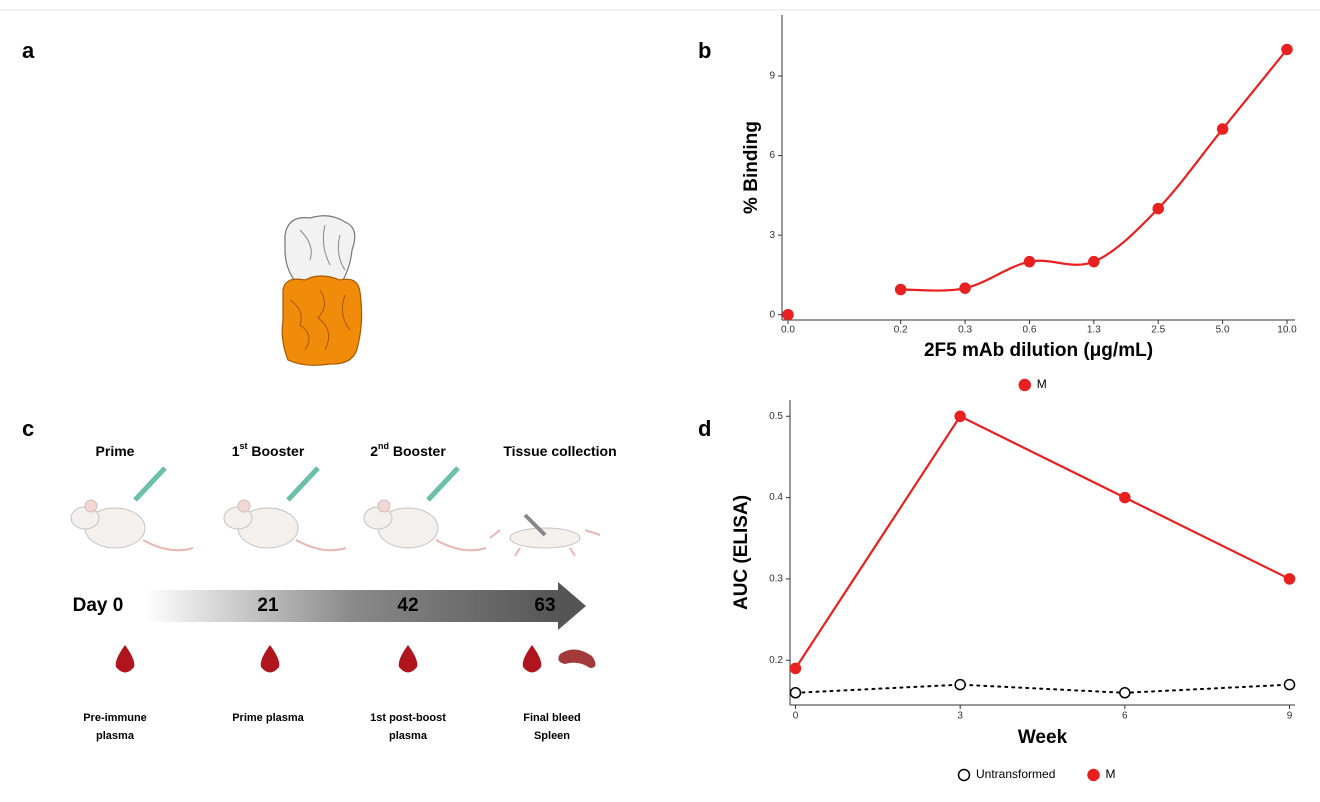 Image resolution: width=1320 pixels, height=802 pixels. Describe the element at coordinates (1029, 330) in the screenshot. I see `x-tick-label: 0.6` at that location.